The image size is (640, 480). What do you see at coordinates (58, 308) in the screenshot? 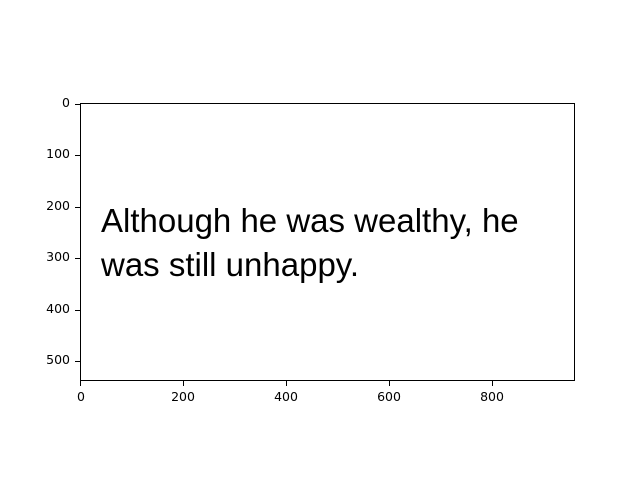
I see `y-tick-label: 400` at bounding box center [58, 308].